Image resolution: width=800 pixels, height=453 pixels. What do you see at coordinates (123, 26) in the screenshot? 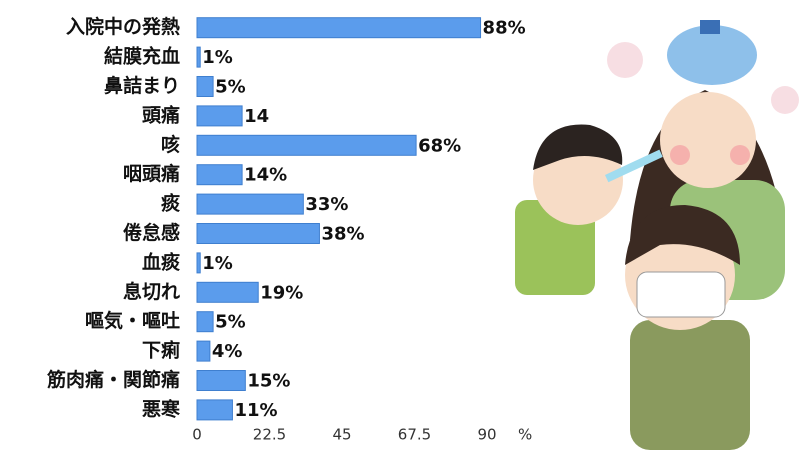
I see `category-label: 入院中の発熱` at bounding box center [123, 26].